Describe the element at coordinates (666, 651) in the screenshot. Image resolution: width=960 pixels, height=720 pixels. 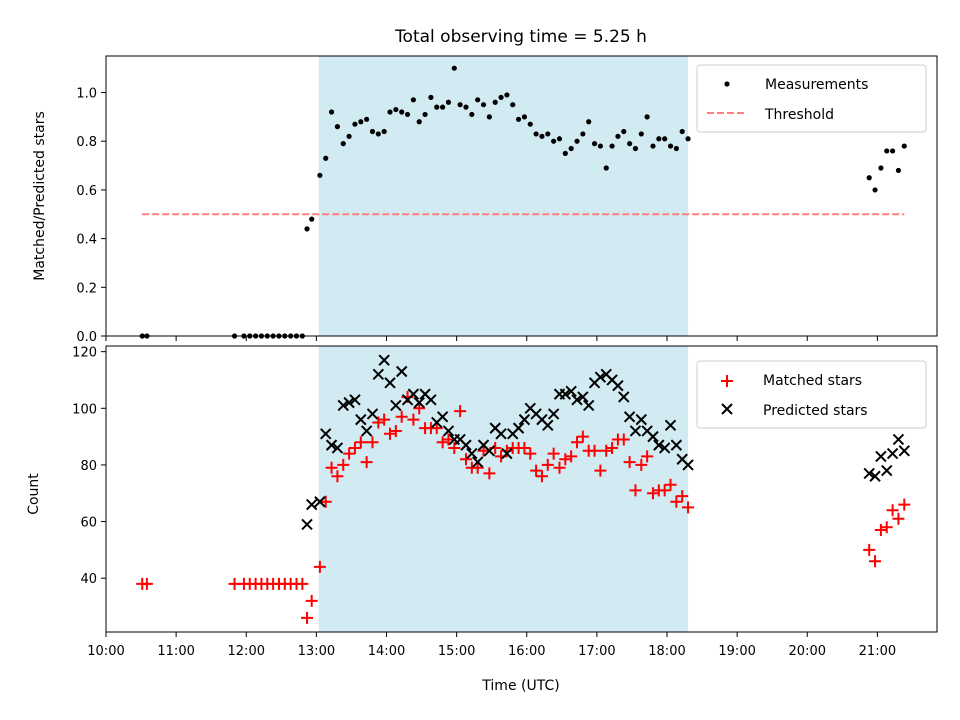
I see `x-tick-label: 18:00` at that location.